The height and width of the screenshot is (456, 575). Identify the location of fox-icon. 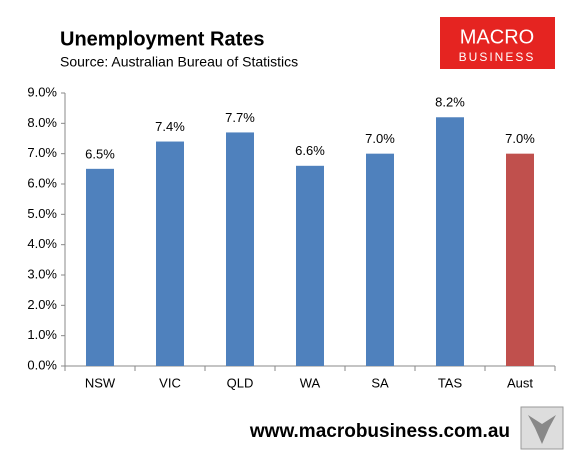
(542, 429).